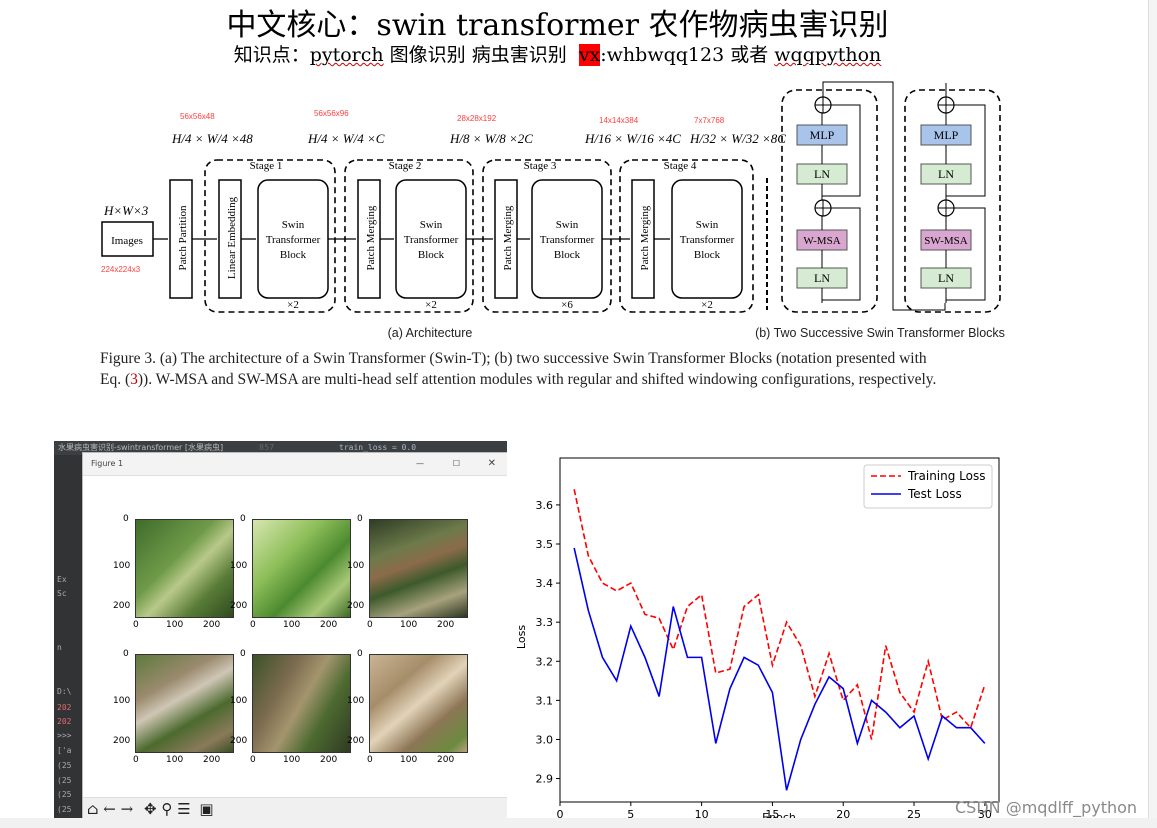 Image resolution: width=1157 pixels, height=828 pixels. What do you see at coordinates (945, 241) in the screenshot?
I see `svg-text: SW-MSA` at bounding box center [945, 241].